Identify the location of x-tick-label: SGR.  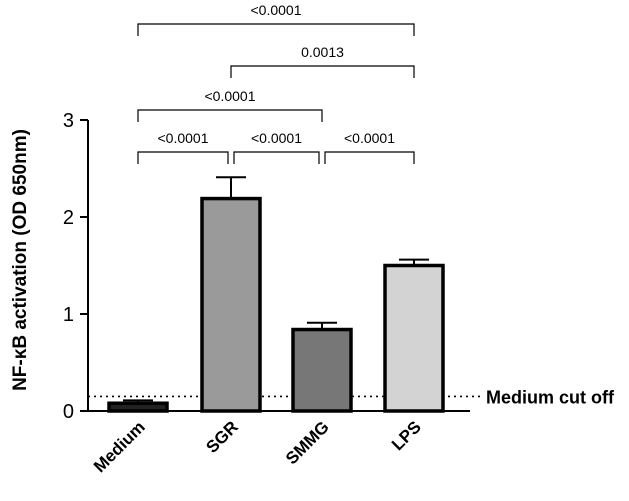
(221, 436).